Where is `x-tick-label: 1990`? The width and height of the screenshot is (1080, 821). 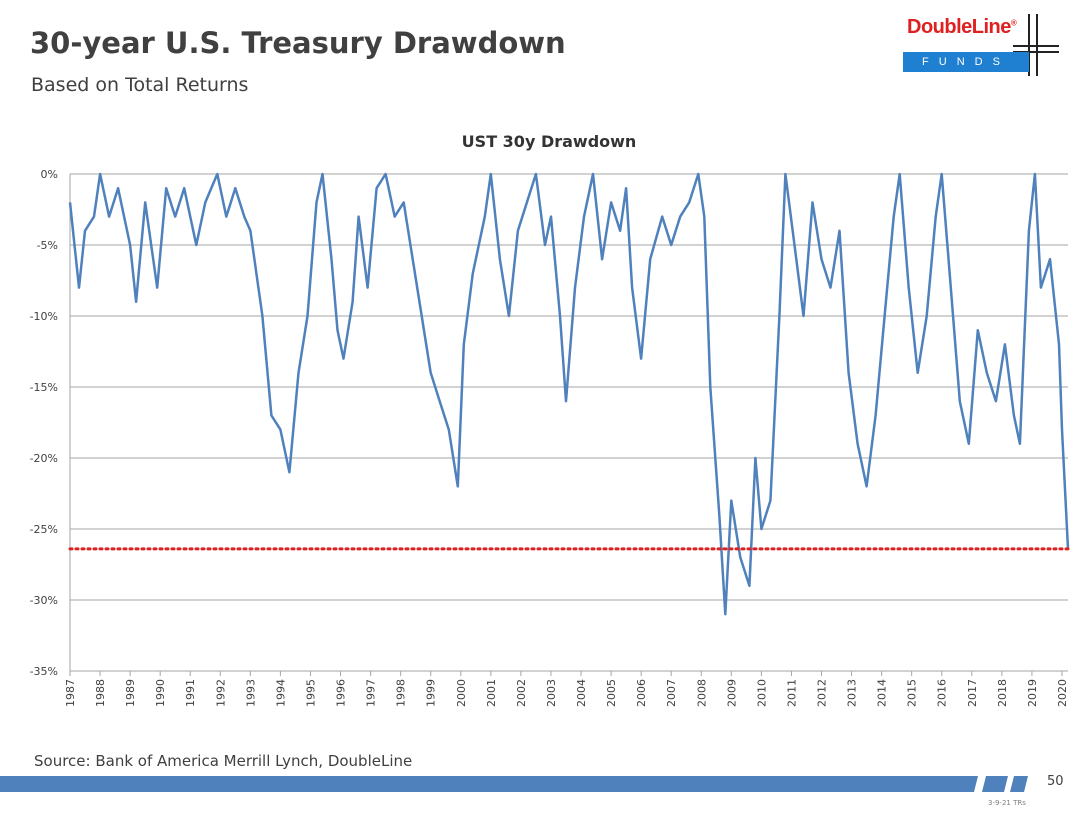 x-tick-label: 1990 is located at coordinates (160, 693).